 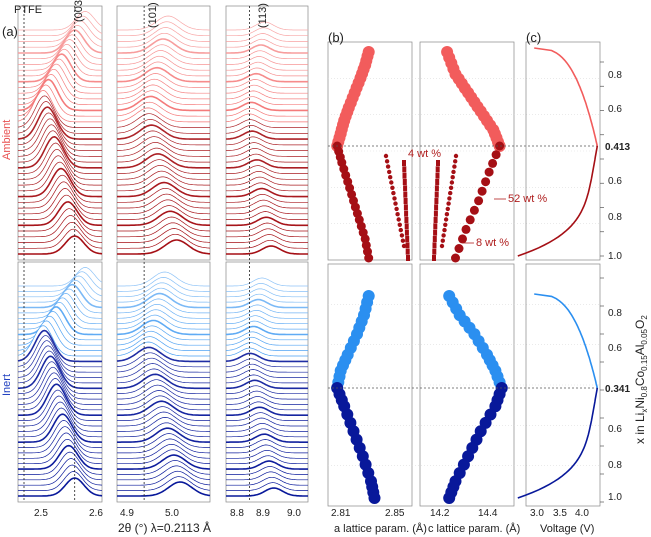 I want to click on c-xlabel: Voltage (V), so click(x=567, y=529).